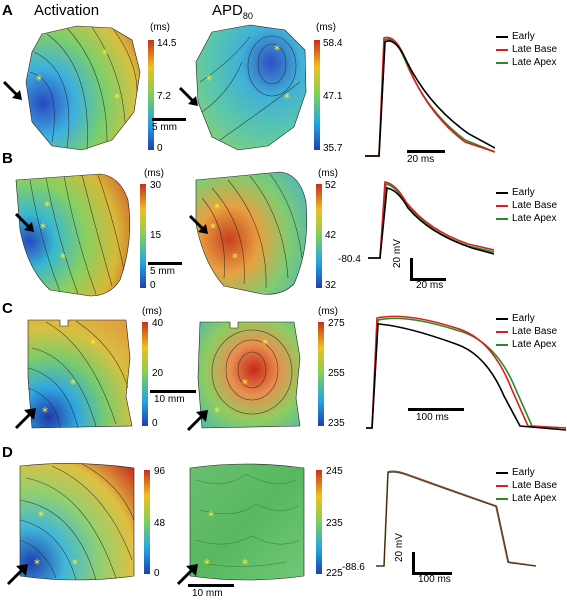 The width and height of the screenshot is (567, 602). What do you see at coordinates (434, 579) in the screenshot?
I see `time-label-d: 100 ms` at bounding box center [434, 579].